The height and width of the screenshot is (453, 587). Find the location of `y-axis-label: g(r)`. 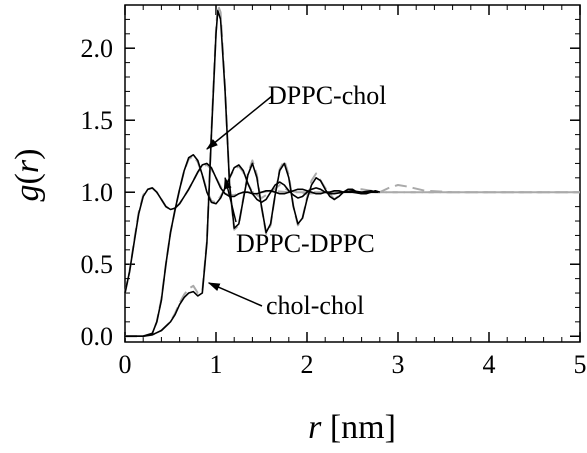

y-axis-label: g(r) is located at coordinates (27, 175).